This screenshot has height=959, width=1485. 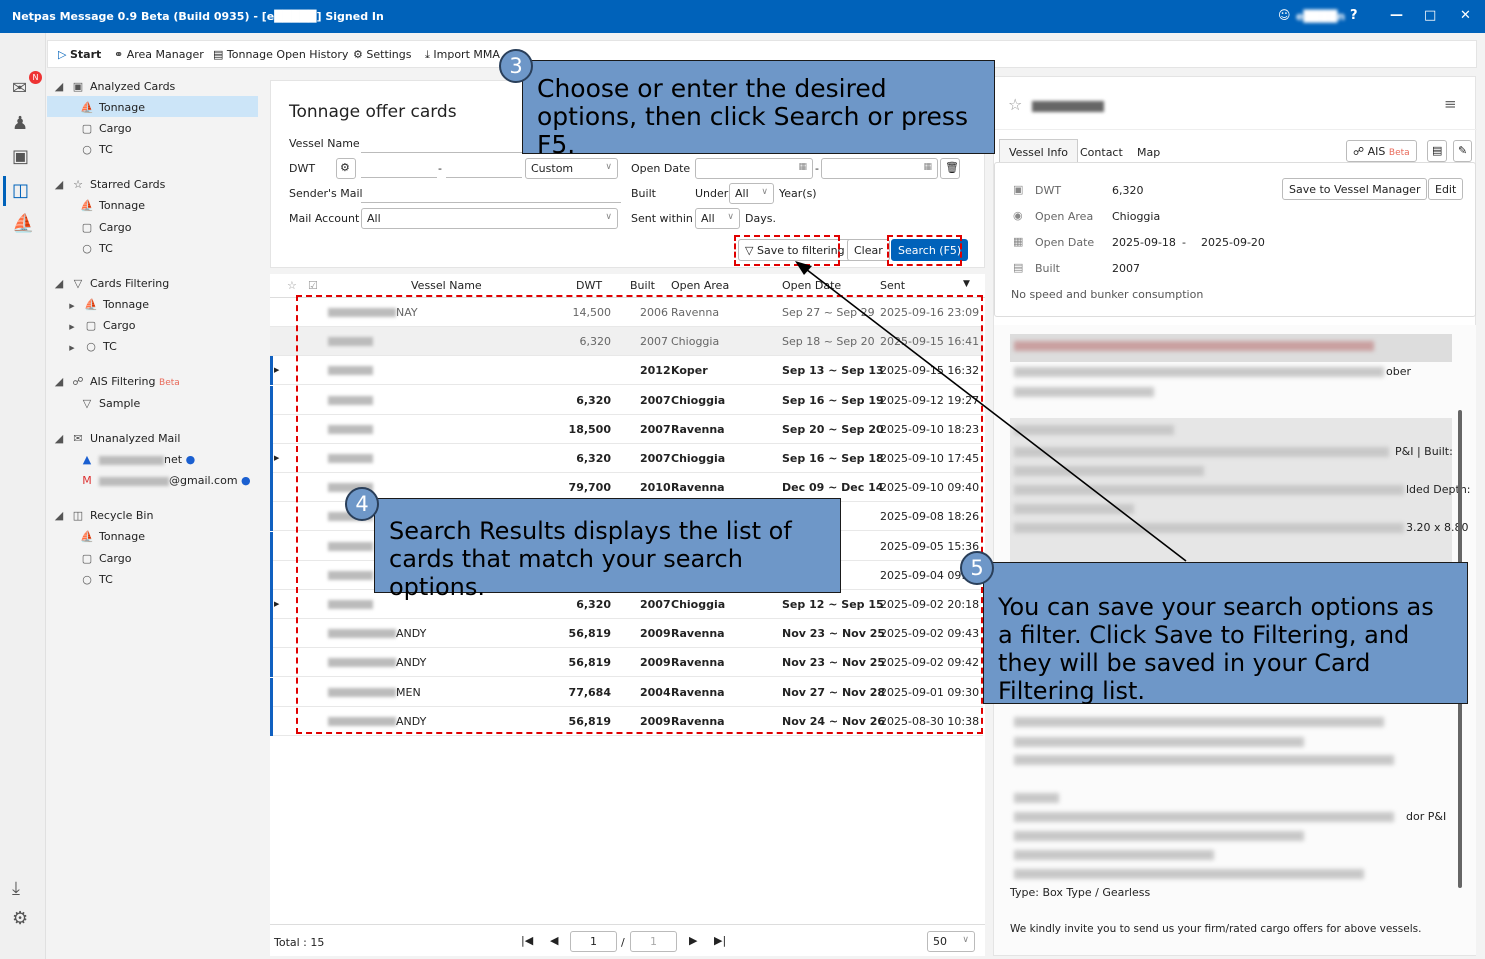 What do you see at coordinates (97, 248) in the screenshot?
I see `tree-starred-tc: ○ TC` at bounding box center [97, 248].